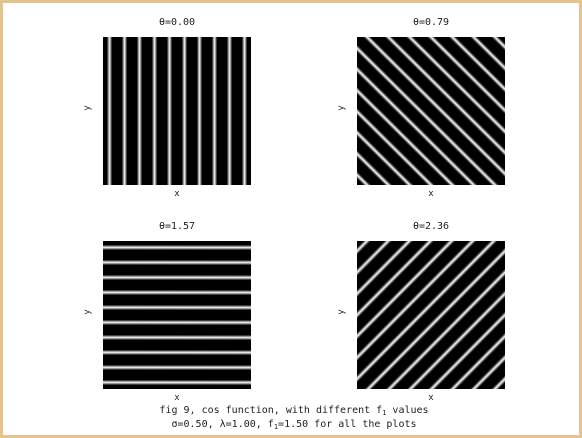  I want to click on panel-title: θ=2.36, so click(431, 226).